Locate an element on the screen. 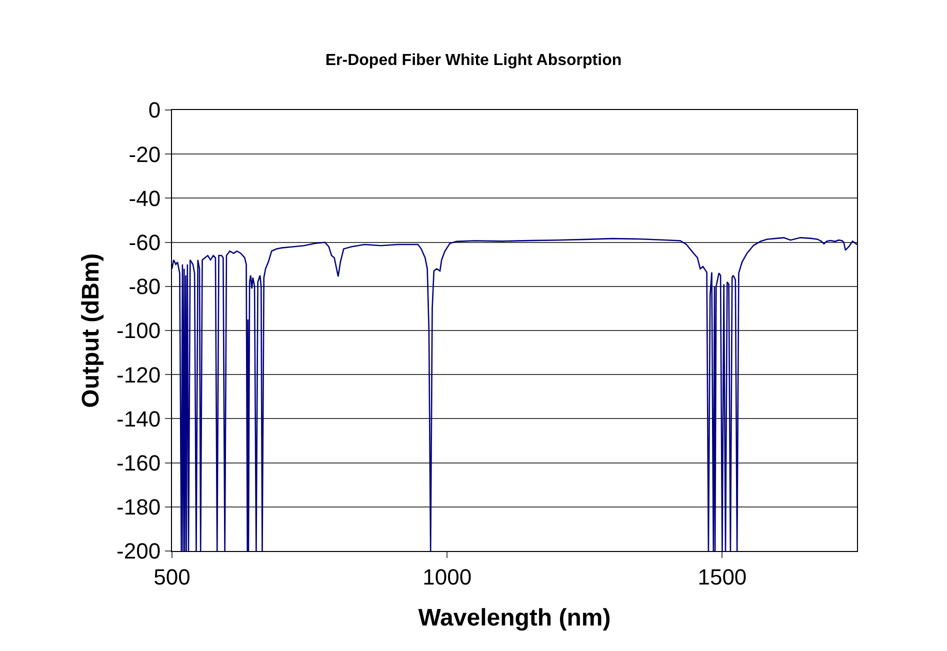 The image size is (947, 651). y-tick-label: -60 is located at coordinates (144, 242).